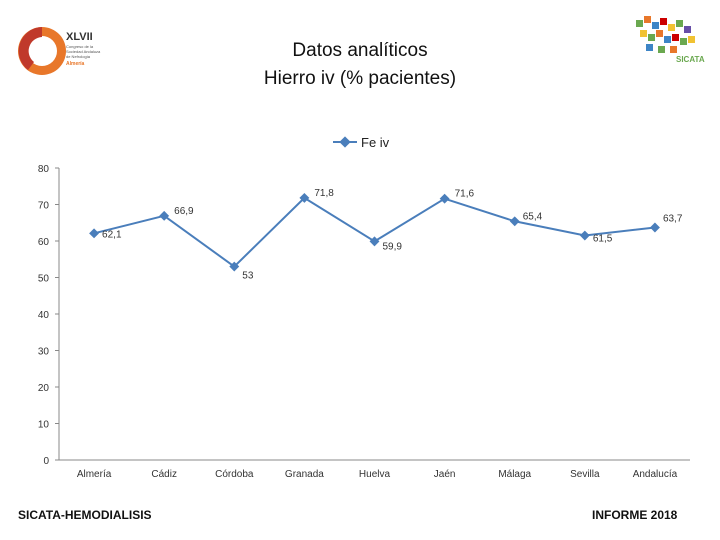  What do you see at coordinates (670, 40) in the screenshot?
I see `sicata-logo: SICATA` at bounding box center [670, 40].